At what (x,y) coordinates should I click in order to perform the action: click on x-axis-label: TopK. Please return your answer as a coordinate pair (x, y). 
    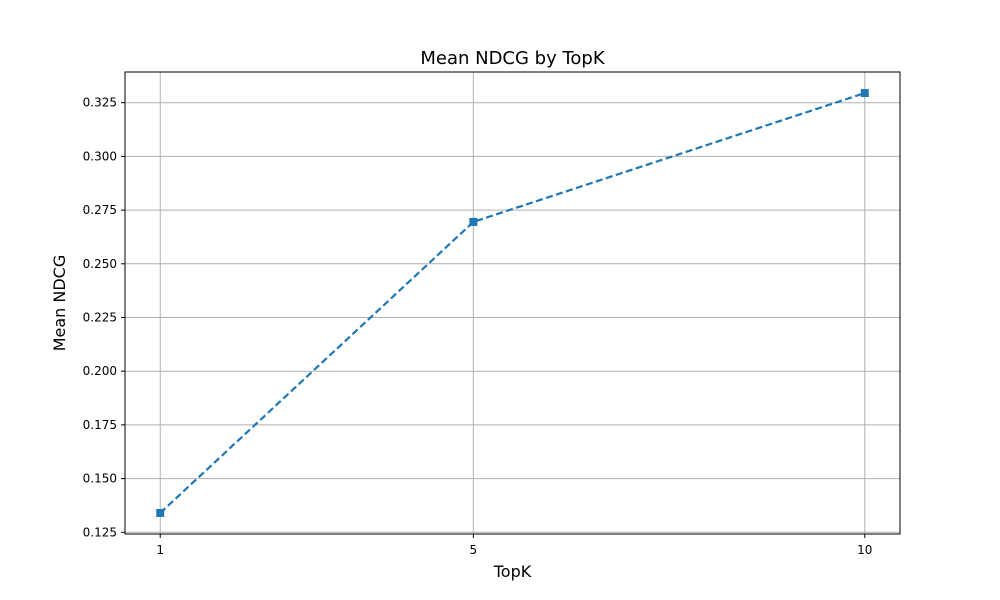
    Looking at the image, I should click on (512, 571).